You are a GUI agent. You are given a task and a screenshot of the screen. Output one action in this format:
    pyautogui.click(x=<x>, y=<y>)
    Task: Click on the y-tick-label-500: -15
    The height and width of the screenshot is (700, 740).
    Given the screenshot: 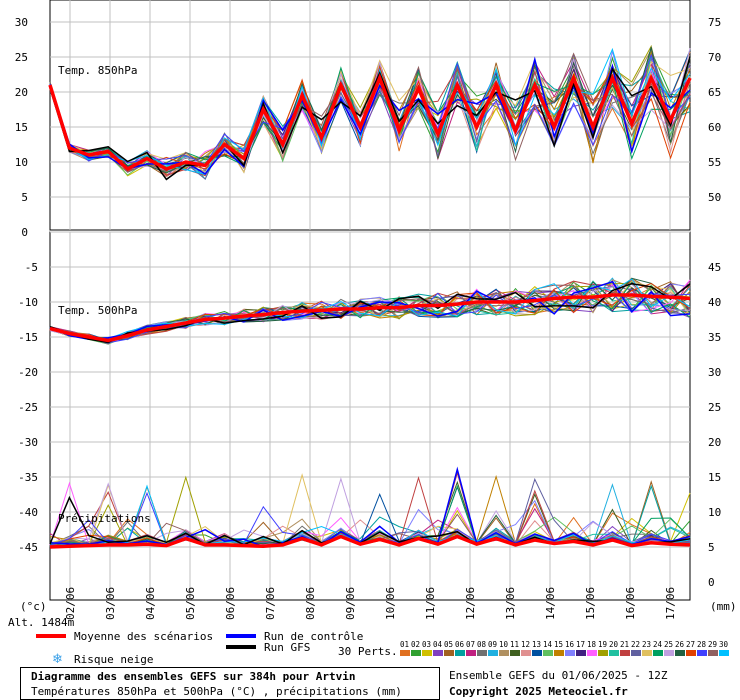 What is the action you would take?
    pyautogui.click(x=28, y=337)
    